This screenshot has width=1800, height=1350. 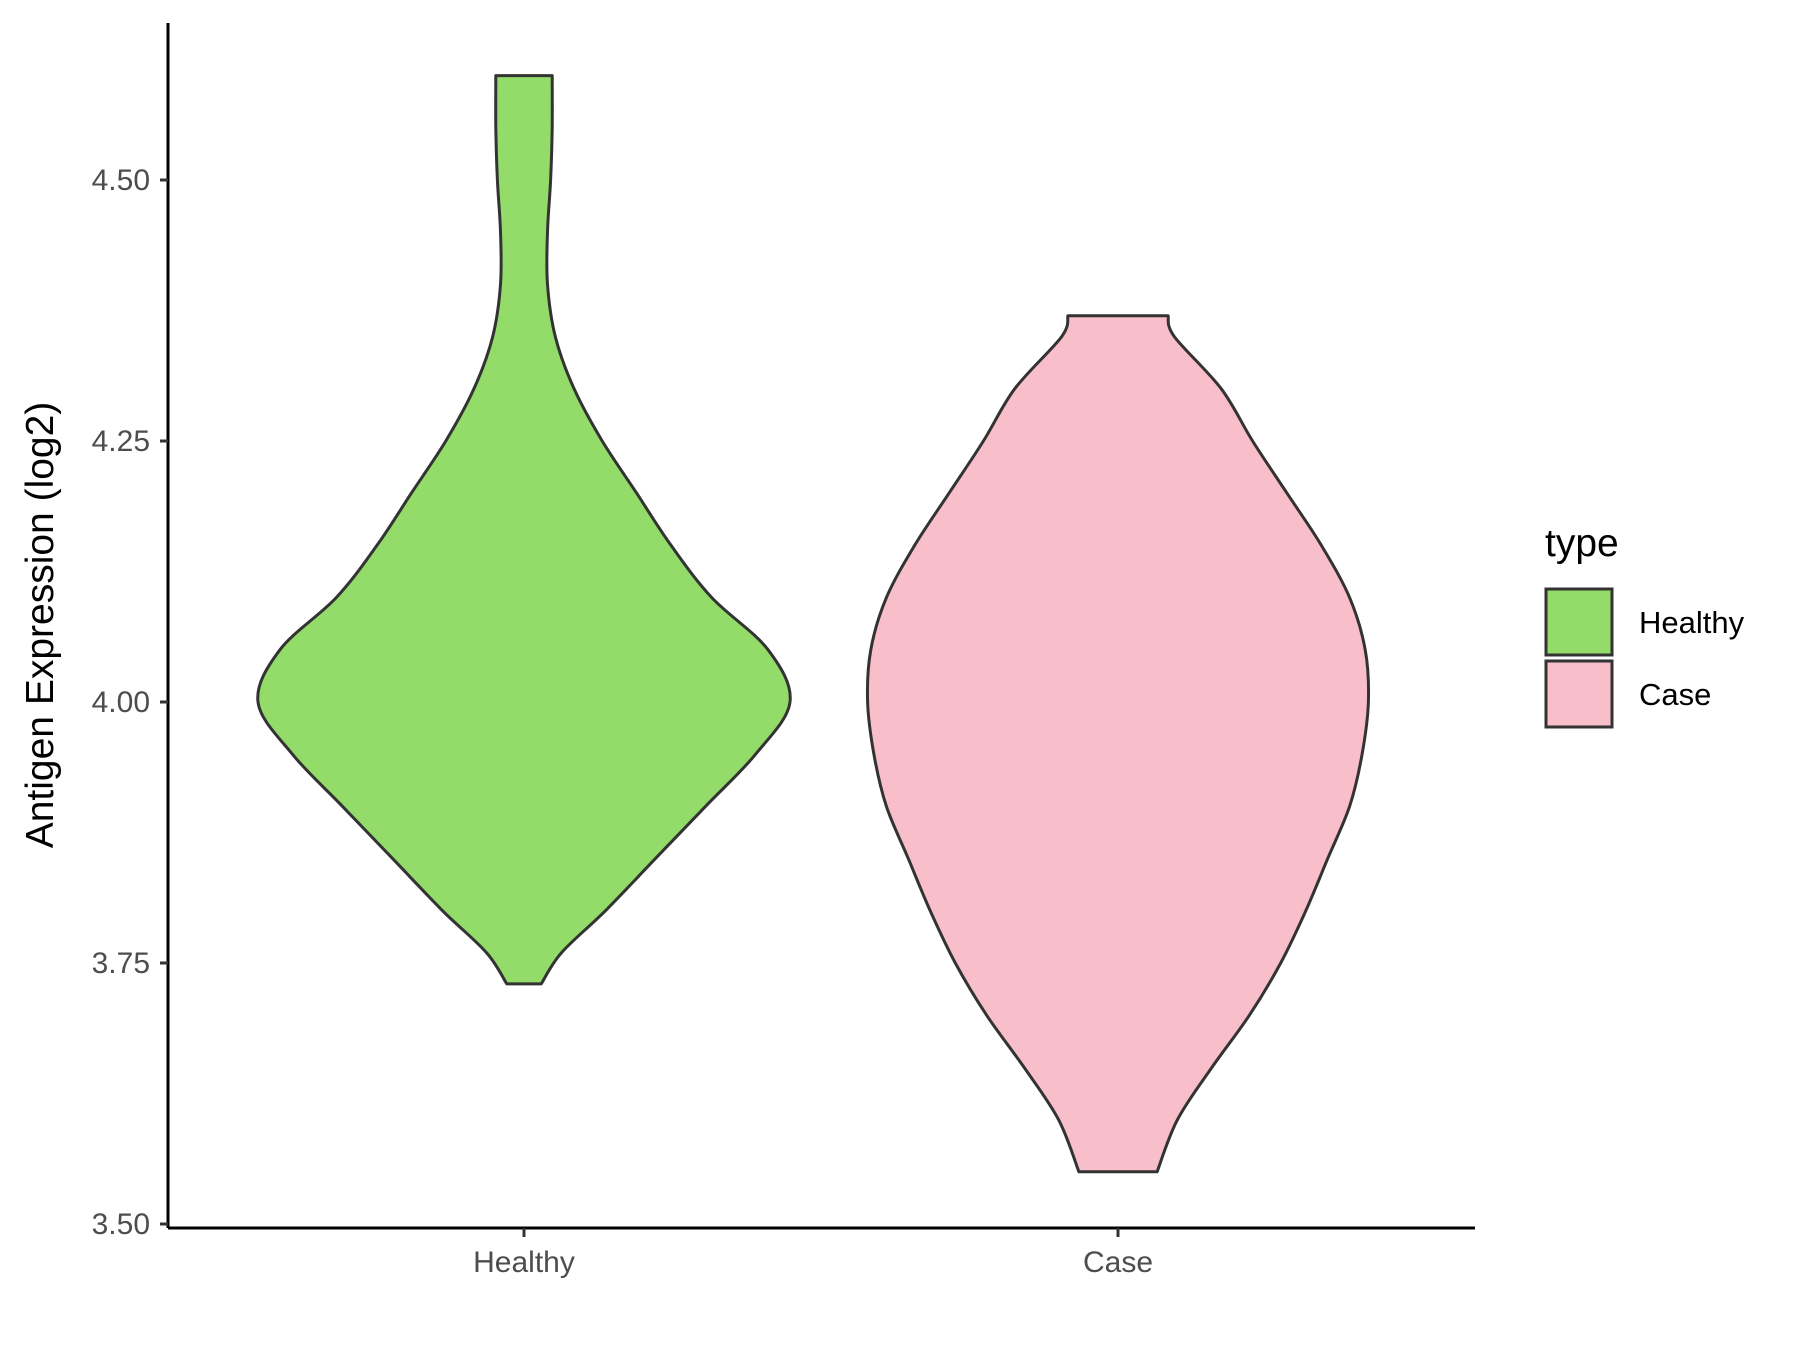 What do you see at coordinates (121, 702) in the screenshot?
I see `y-tick-label: 4.00` at bounding box center [121, 702].